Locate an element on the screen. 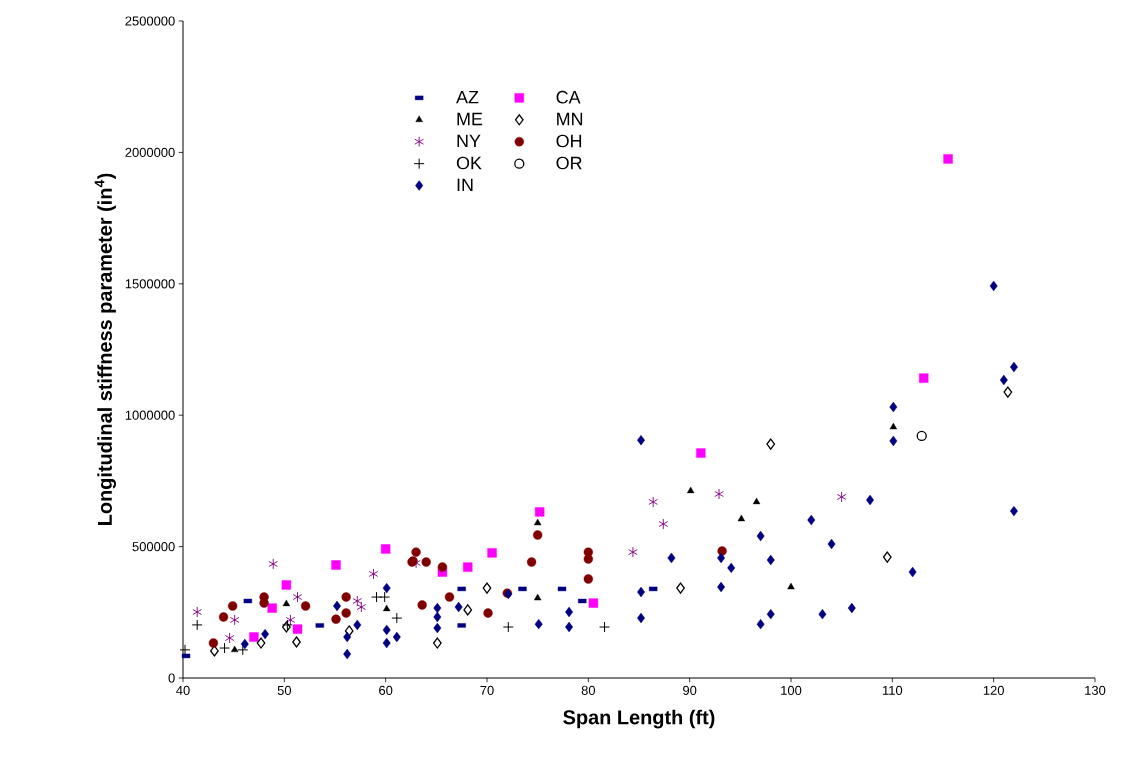 The height and width of the screenshot is (784, 1123). y-tick-label: 2000000 is located at coordinates (150, 152).